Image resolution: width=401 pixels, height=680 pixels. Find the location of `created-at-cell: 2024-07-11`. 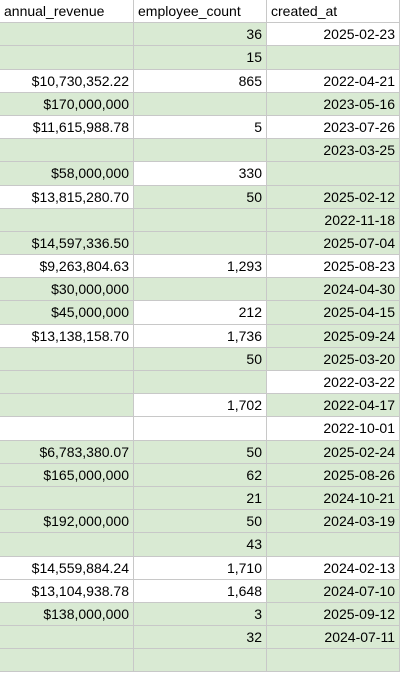

created-at-cell: 2024-07-11 is located at coordinates (333, 638).